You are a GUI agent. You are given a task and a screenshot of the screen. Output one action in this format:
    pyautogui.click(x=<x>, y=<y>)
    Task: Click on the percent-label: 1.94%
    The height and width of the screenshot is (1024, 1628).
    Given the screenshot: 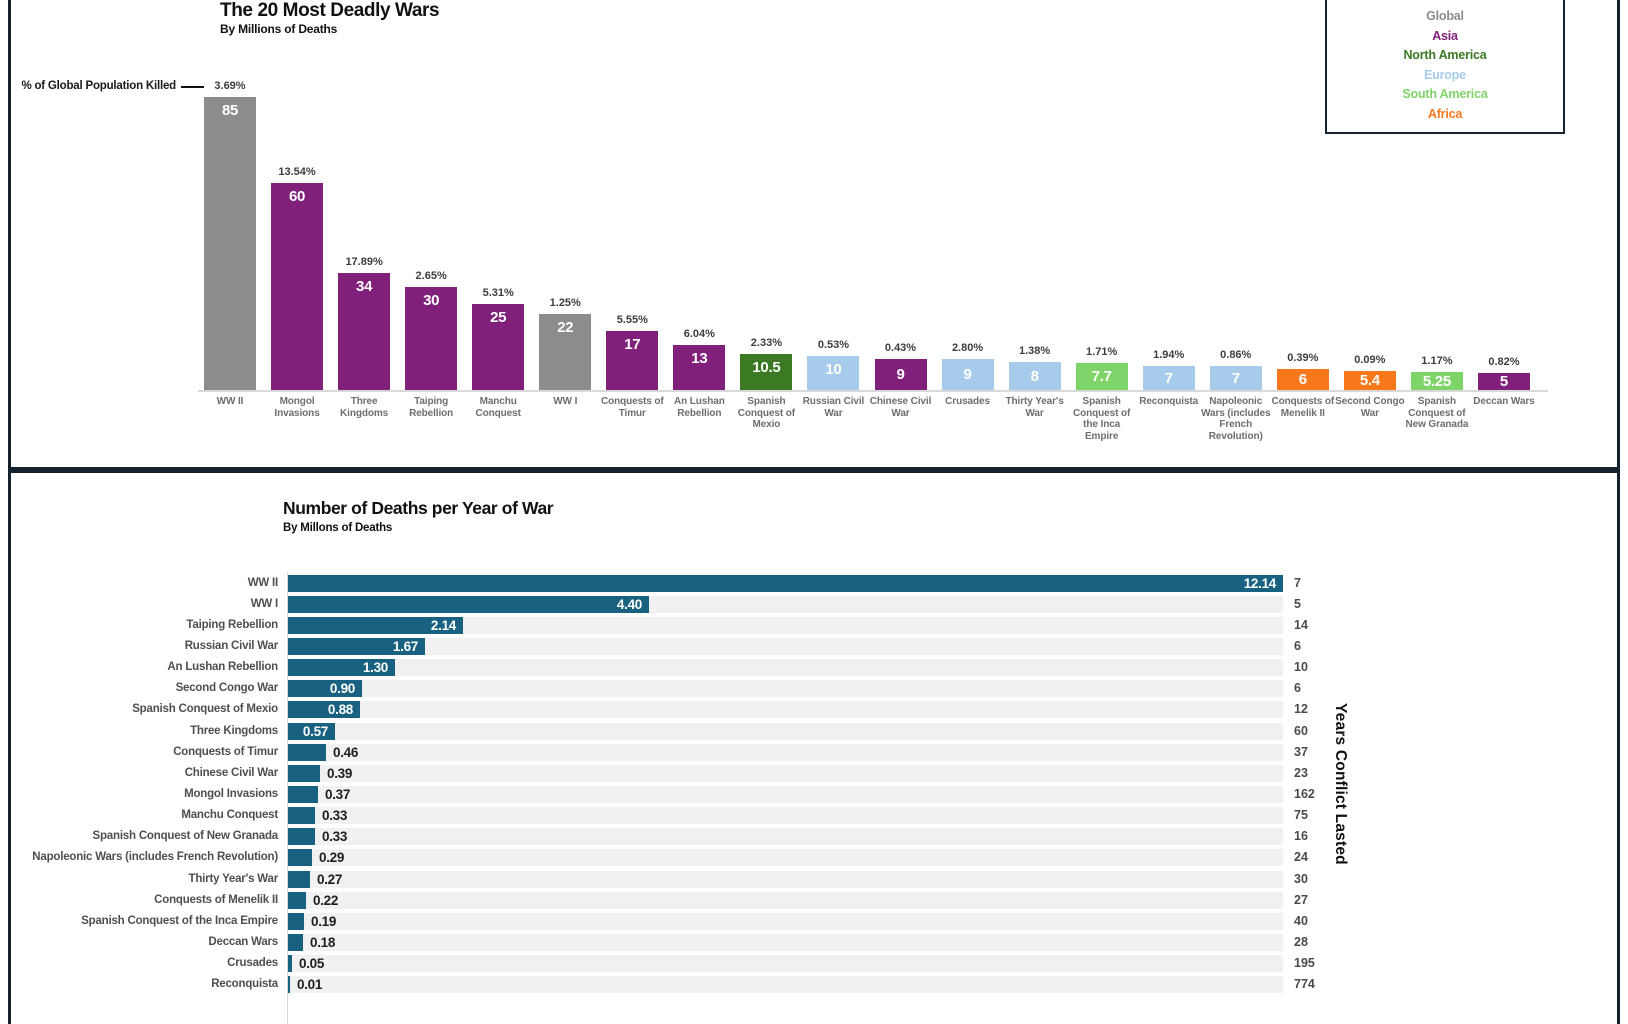 What is the action you would take?
    pyautogui.click(x=1169, y=355)
    